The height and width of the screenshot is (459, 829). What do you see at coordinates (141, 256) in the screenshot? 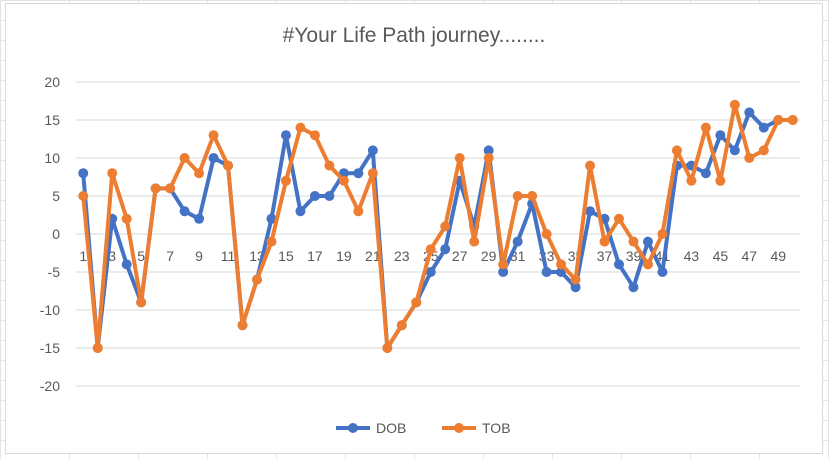
I see `x-tick-label: 5` at bounding box center [141, 256].